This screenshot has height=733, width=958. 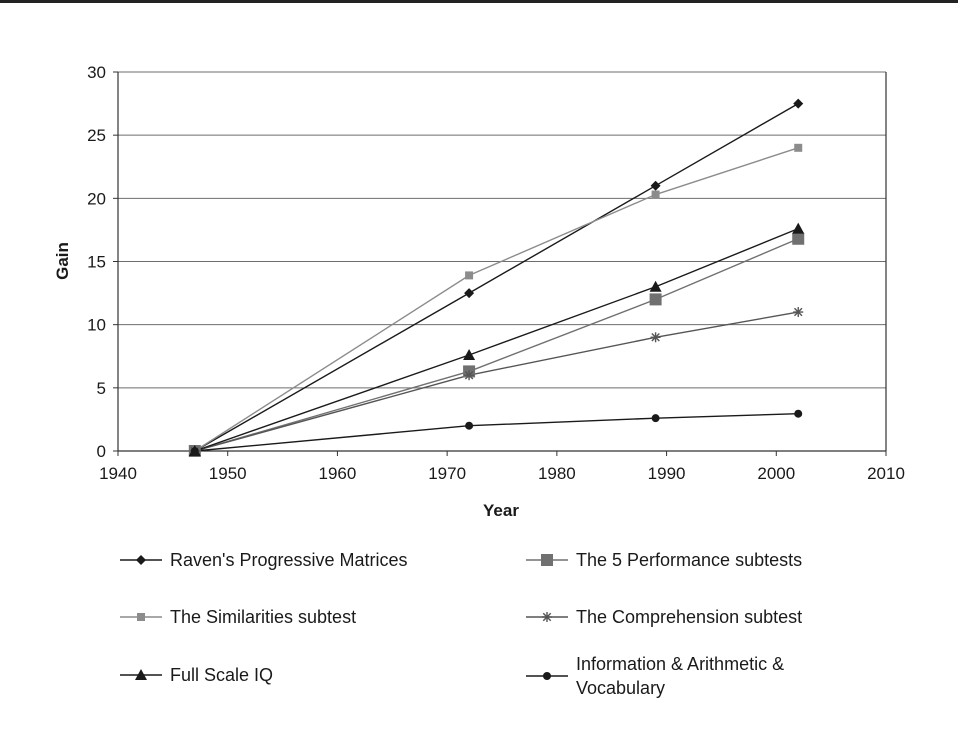 I want to click on x-tick-label: 1950, so click(x=228, y=473).